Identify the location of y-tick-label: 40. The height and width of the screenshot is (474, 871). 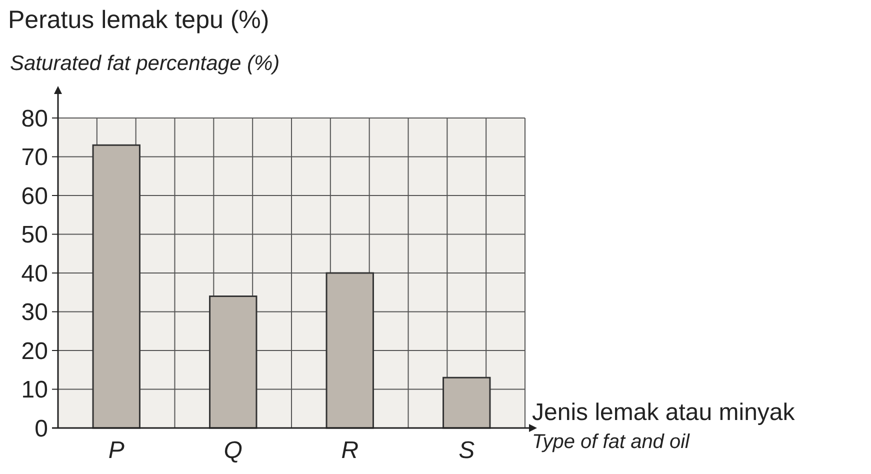
(34, 274).